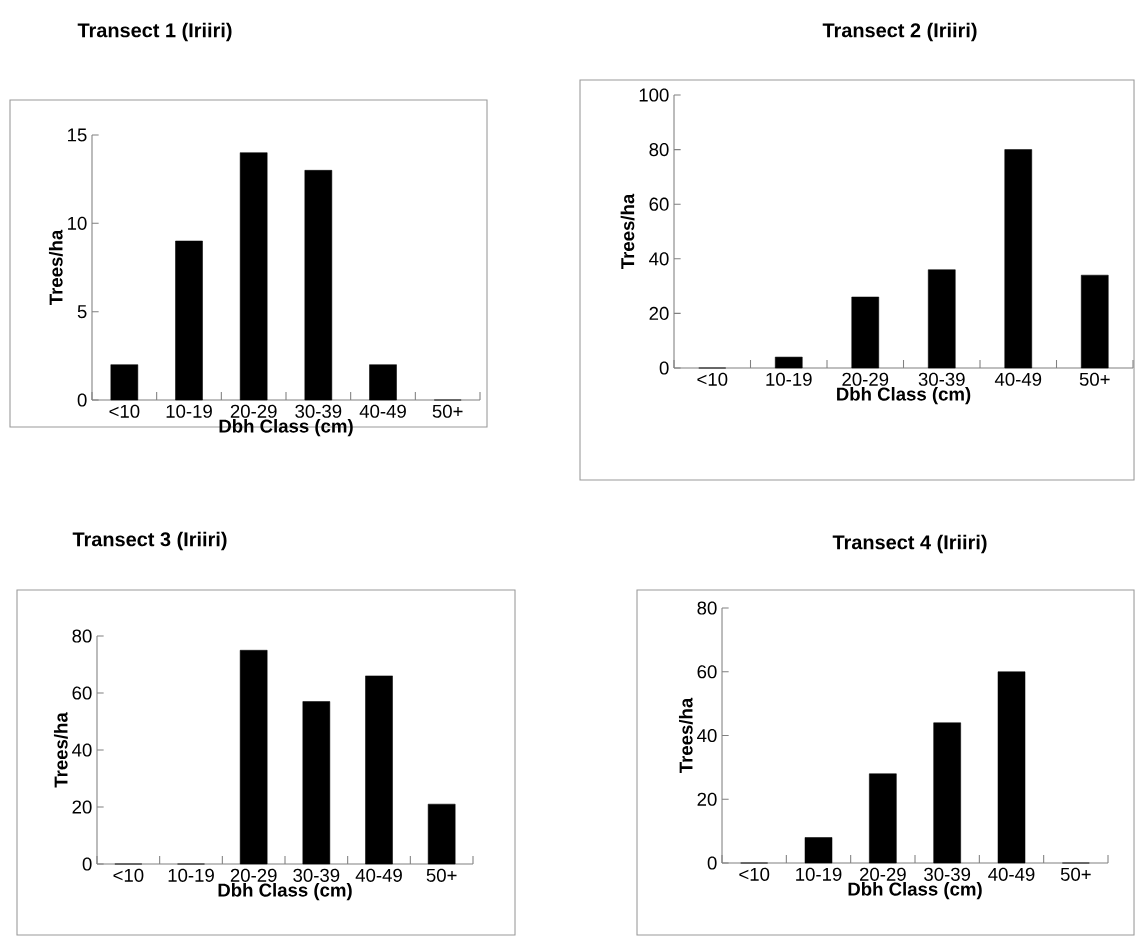  I want to click on chart-title: Transect 1 (Iriiri), so click(154, 32).